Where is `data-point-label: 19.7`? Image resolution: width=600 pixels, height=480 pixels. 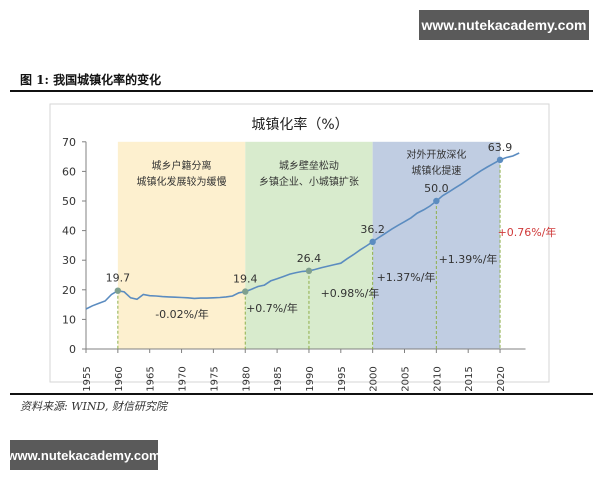
data-point-label: 19.7 is located at coordinates (118, 278).